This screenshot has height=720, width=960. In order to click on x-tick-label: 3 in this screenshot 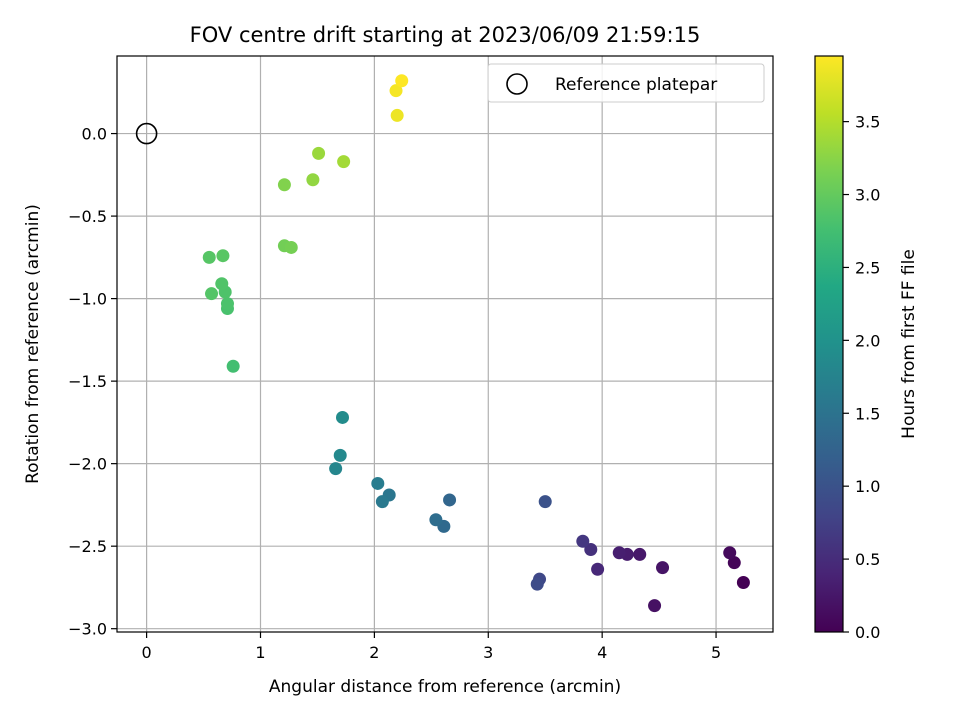, I will do `click(488, 652)`.